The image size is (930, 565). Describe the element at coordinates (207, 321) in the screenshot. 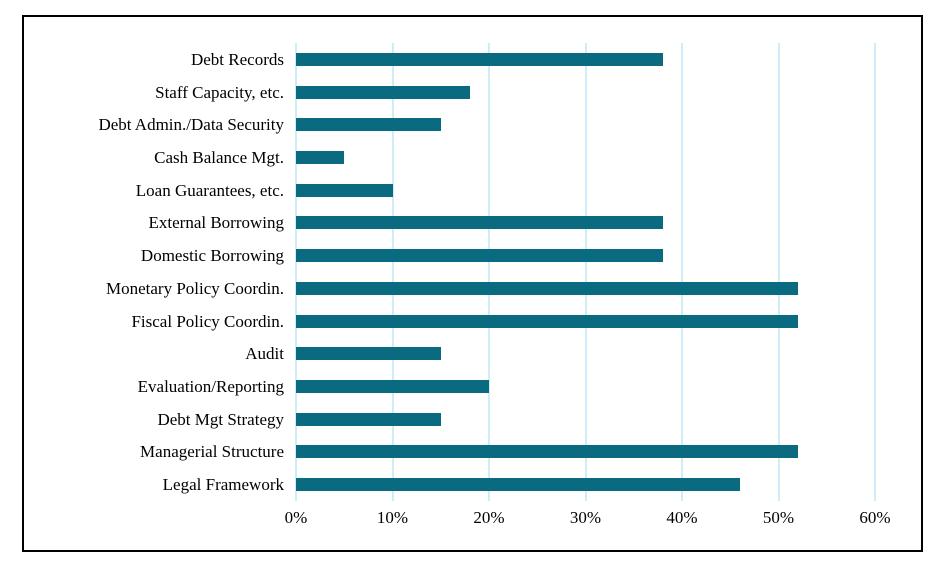

I see `category-label: Fiscal Policy Coordin.` at that location.